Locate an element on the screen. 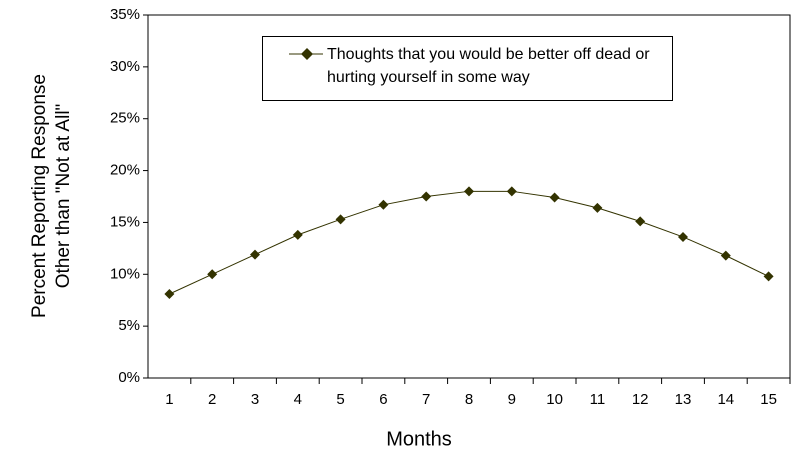  x-tick-label: 12 is located at coordinates (640, 399).